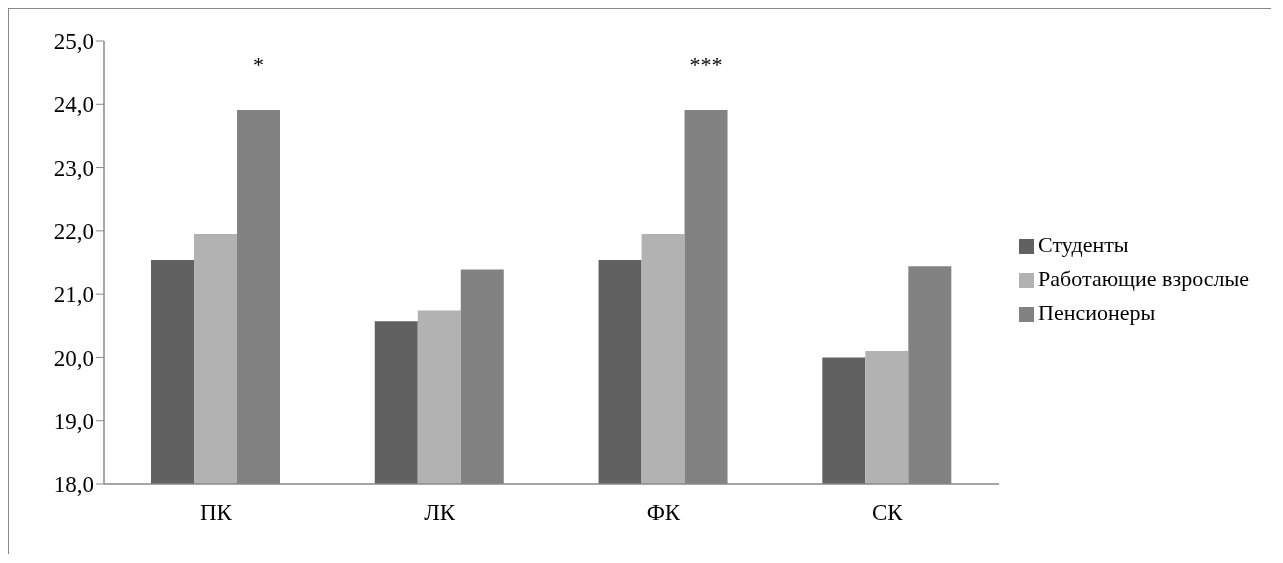 The height and width of the screenshot is (563, 1283). Describe the element at coordinates (1083, 244) in the screenshot. I see `legend-label: Студенты` at that location.